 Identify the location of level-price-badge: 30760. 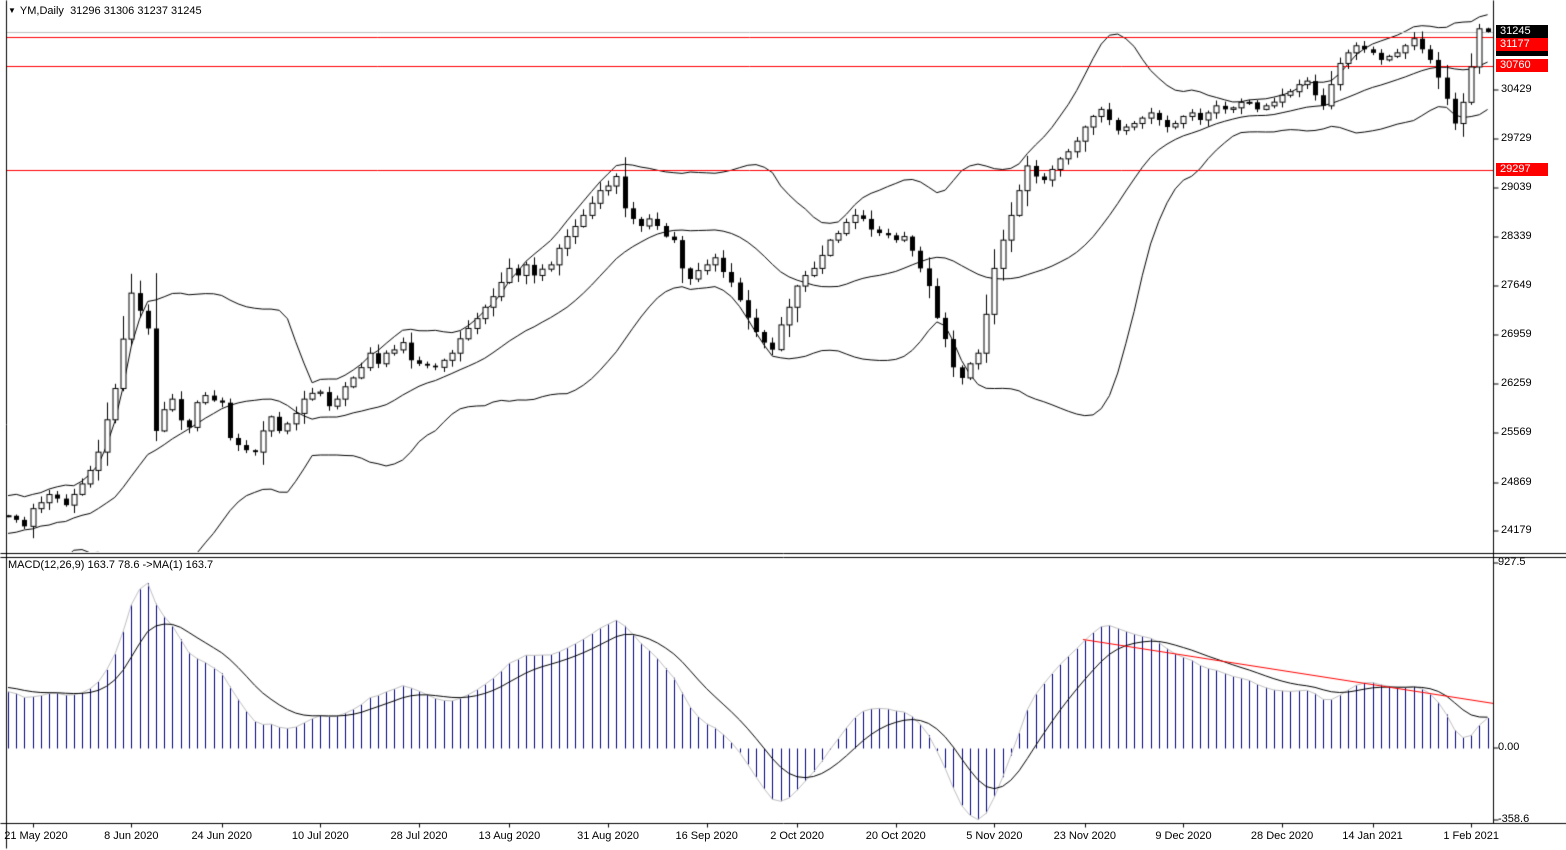
(1522, 65).